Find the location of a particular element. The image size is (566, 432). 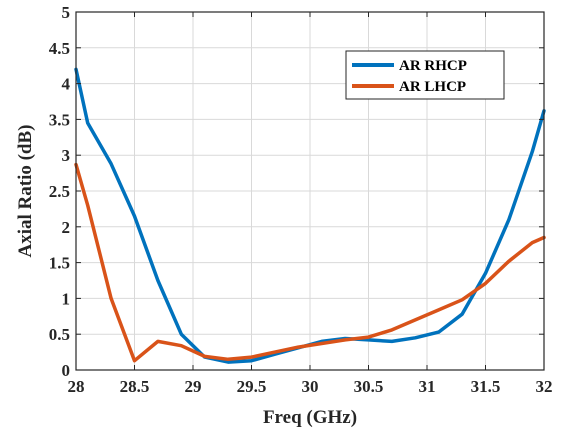

y-tick-label: 0.5 is located at coordinates (59, 334).